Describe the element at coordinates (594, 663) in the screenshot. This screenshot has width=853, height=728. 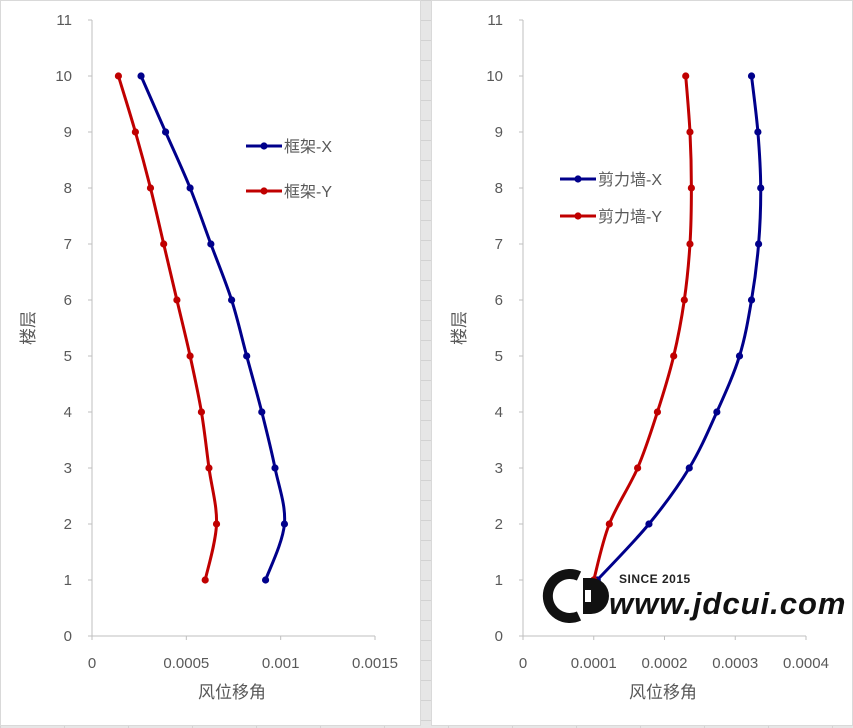
I see `x-tick-label: 0.0001` at that location.